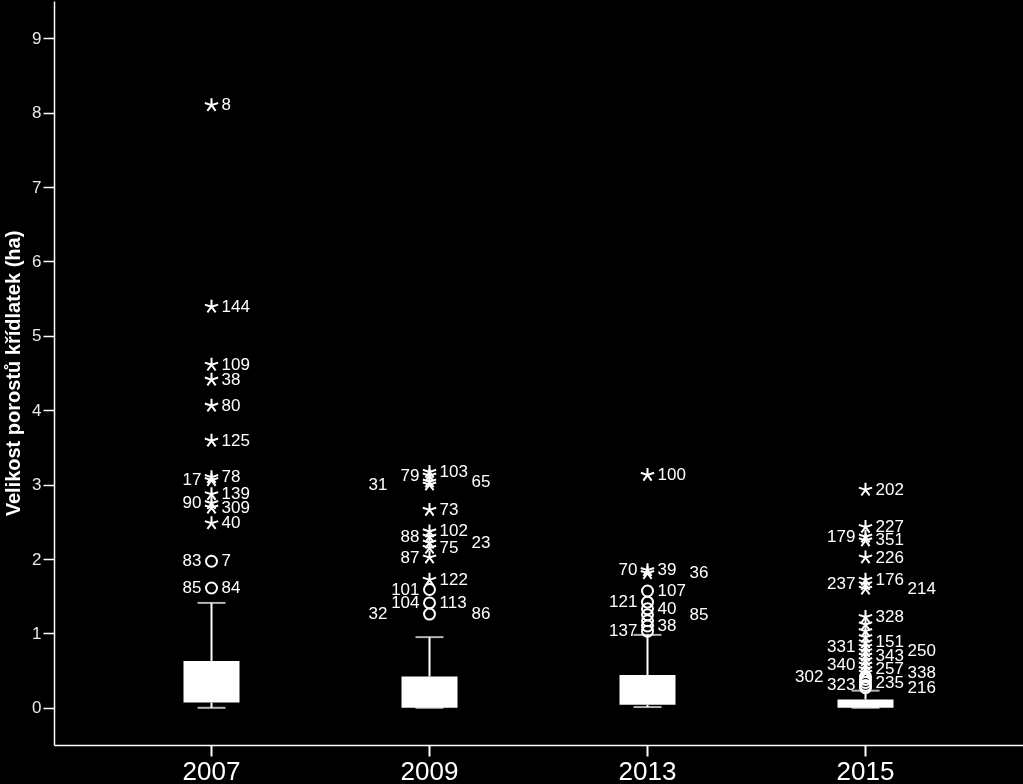  I want to click on annotation: 83, so click(192, 561).